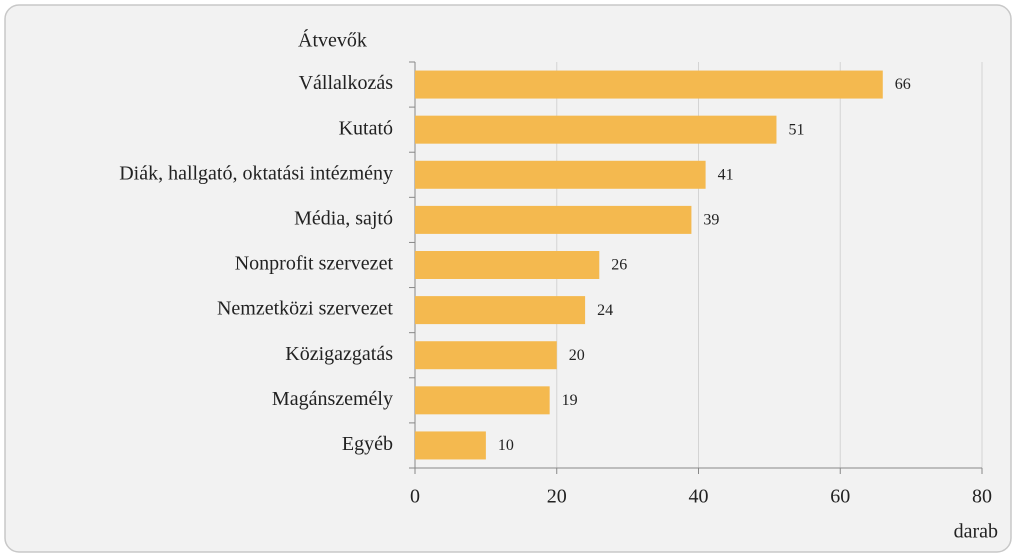 This screenshot has height=557, width=1016. I want to click on data-label: 66, so click(903, 84).